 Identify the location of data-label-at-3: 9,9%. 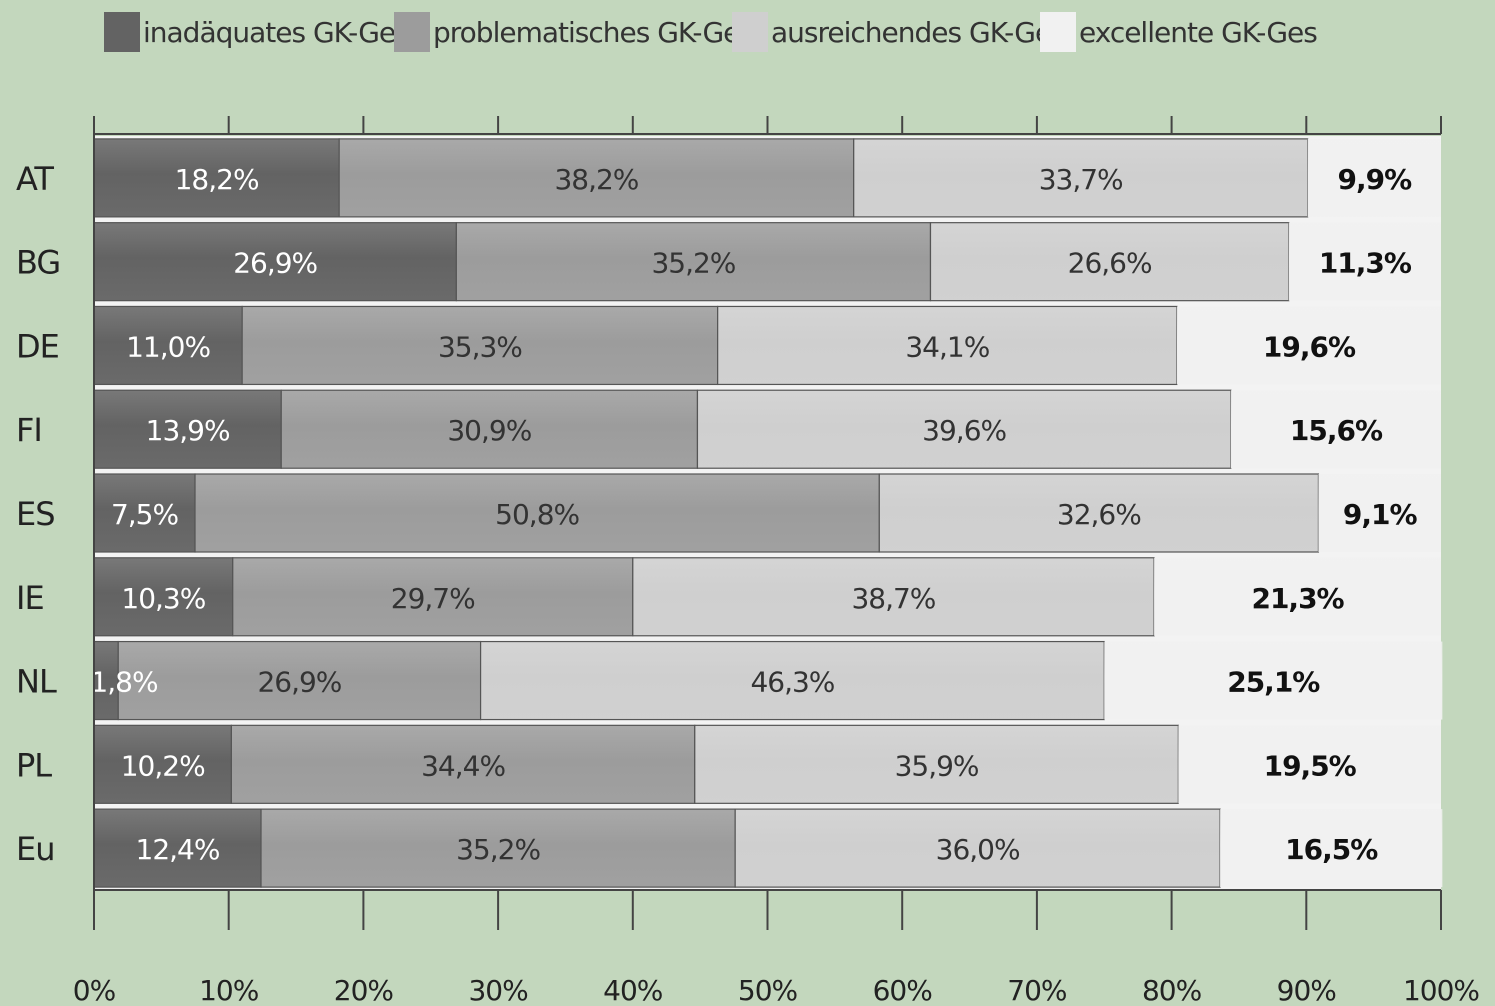
(1374, 179).